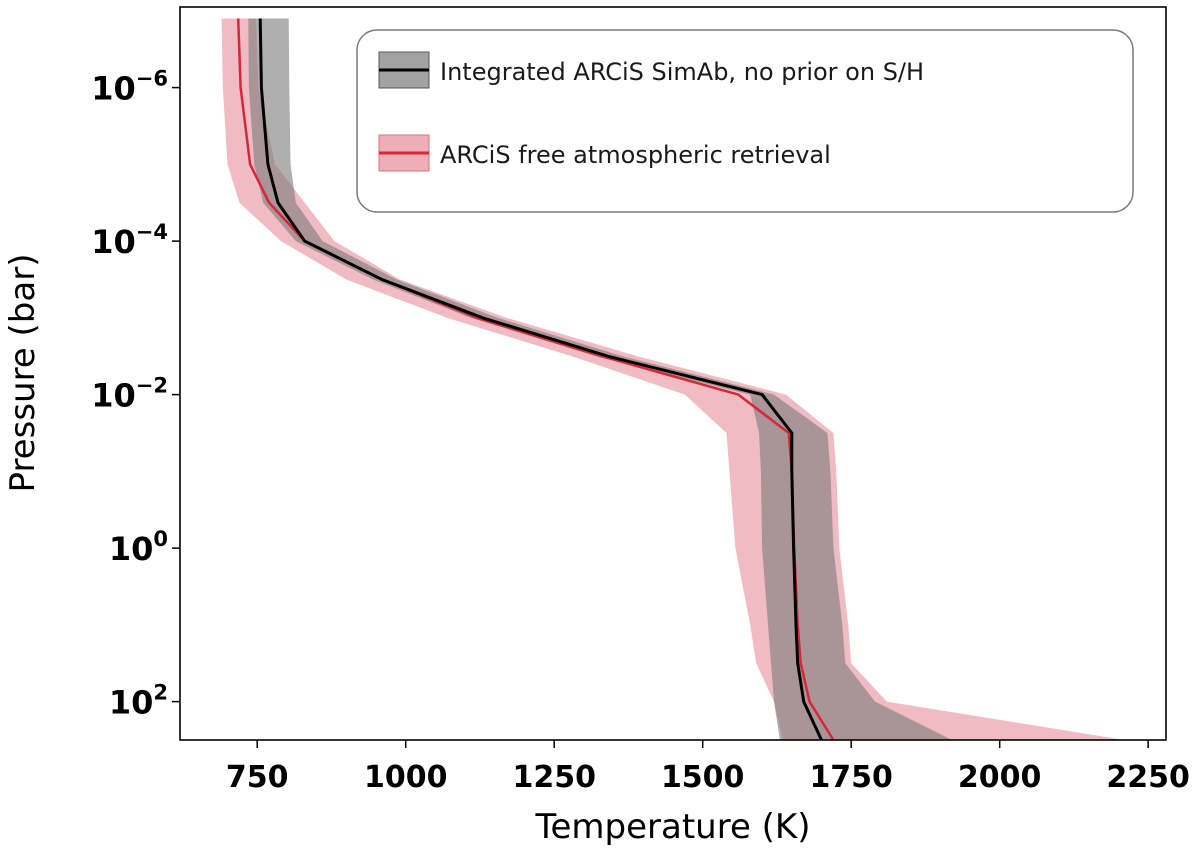  I want to click on x-tick-label: 1750, so click(851, 777).